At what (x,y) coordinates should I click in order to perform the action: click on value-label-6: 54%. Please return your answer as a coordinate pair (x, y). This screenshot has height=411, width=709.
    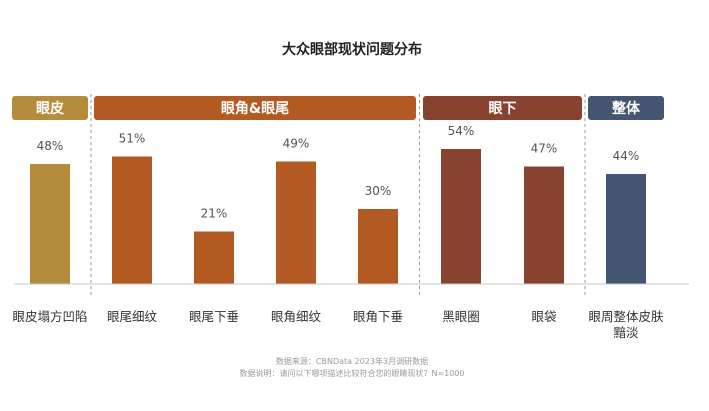
    Looking at the image, I should click on (461, 131).